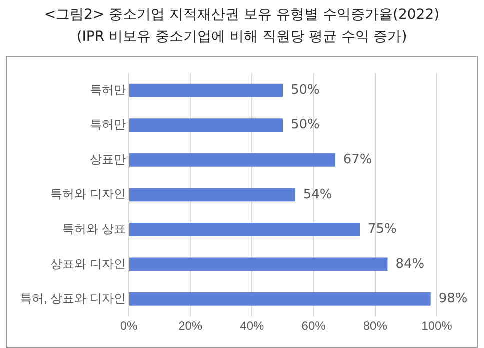 This screenshot has width=484, height=348. What do you see at coordinates (242, 37) in the screenshot?
I see `chart-subtitle: (IPR 비보유 중소기업에 비해 직원당 평균 수익 증가)` at bounding box center [242, 37].